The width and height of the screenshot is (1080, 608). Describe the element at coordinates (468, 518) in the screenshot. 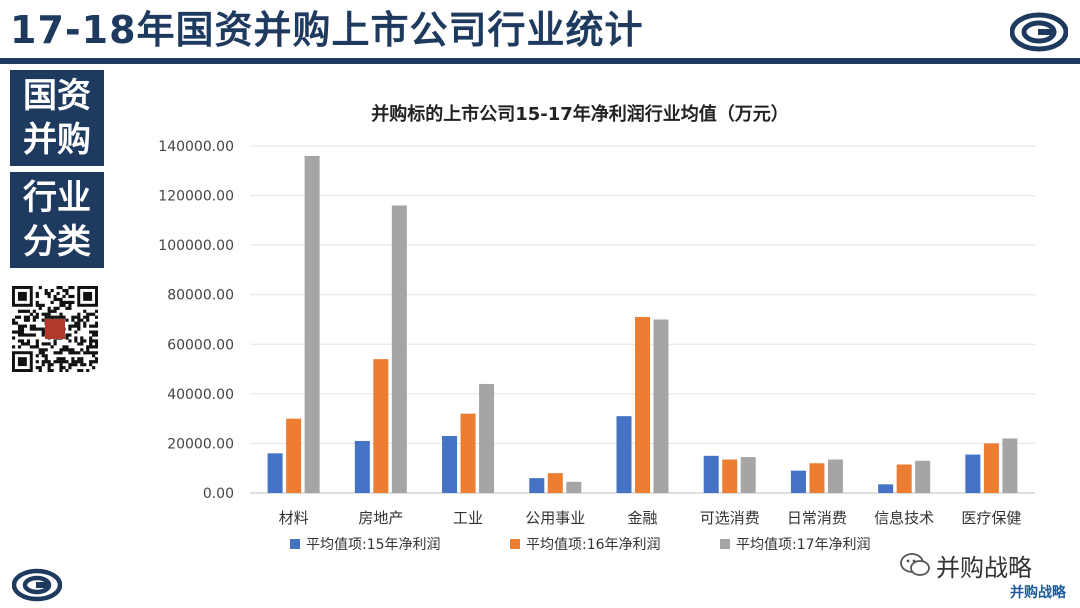

I see `x-tick-label: 工业` at that location.